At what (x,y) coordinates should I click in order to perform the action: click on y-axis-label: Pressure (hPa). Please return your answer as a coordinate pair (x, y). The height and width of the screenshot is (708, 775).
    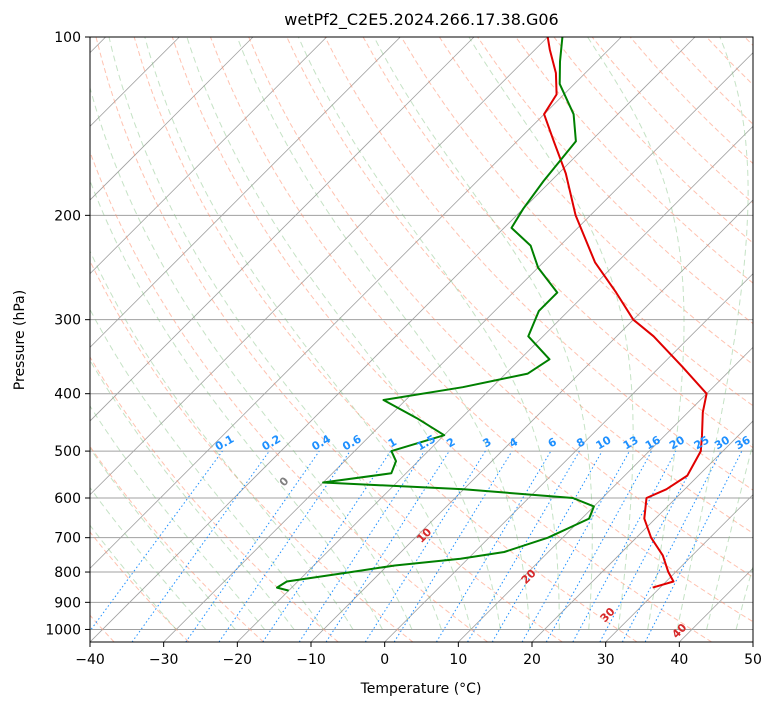
    Looking at the image, I should click on (20, 340).